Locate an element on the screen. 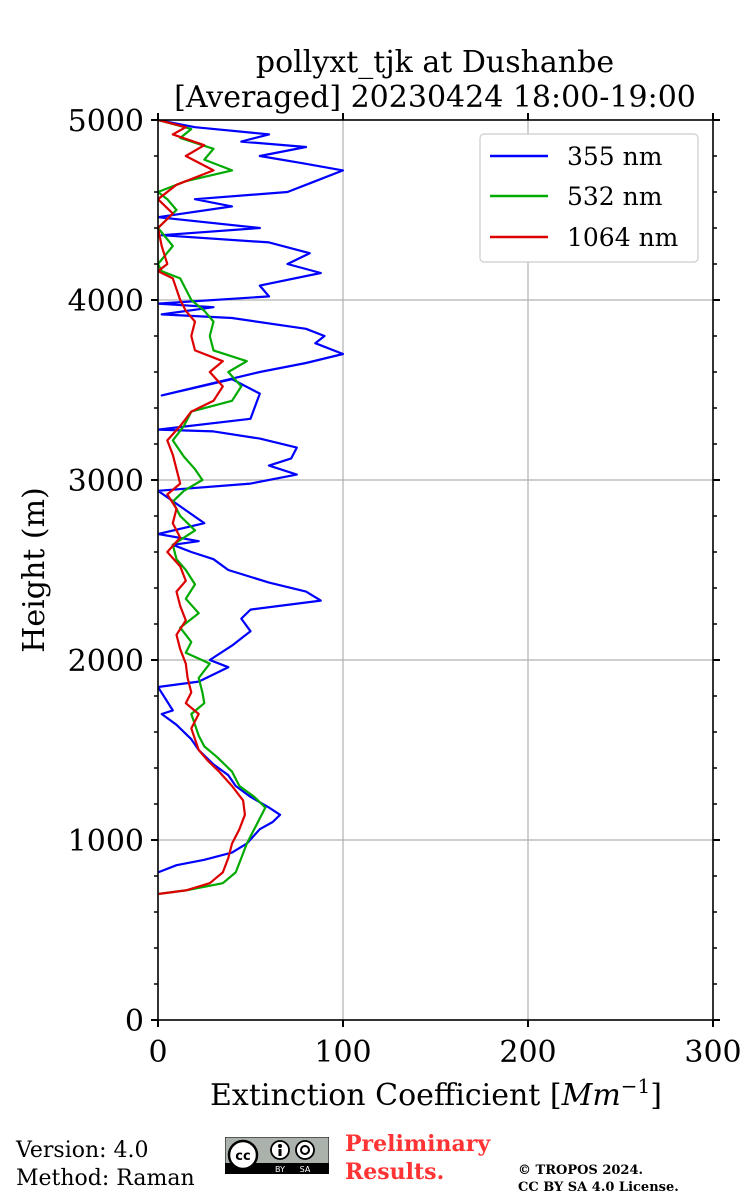 This screenshot has height=1200, width=750. series-line-1064-nm is located at coordinates (202, 508).